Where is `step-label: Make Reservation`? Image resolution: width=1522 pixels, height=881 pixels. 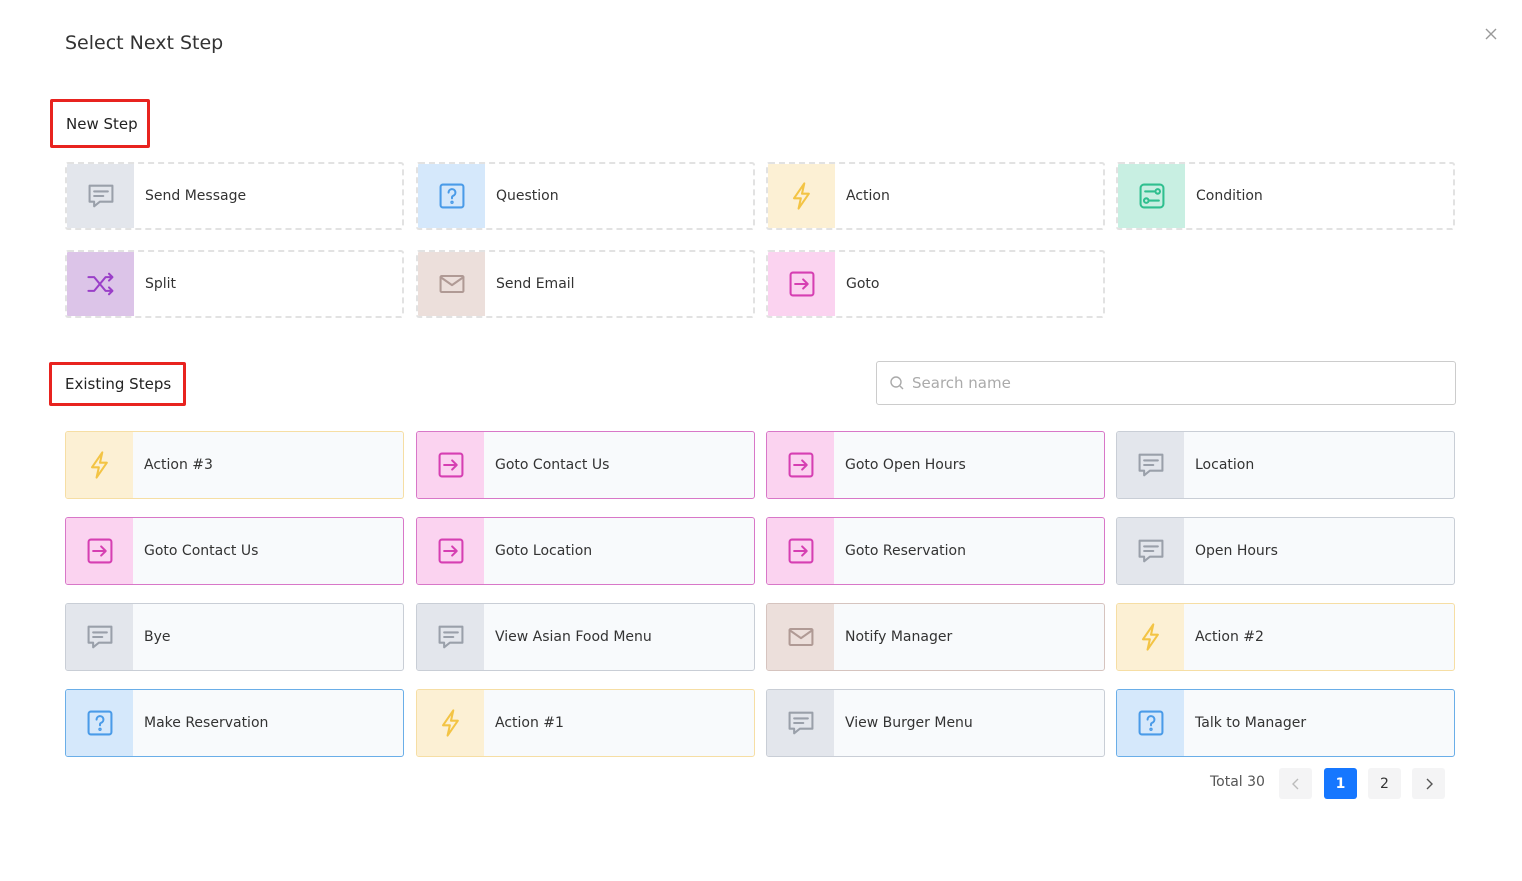 step-label: Make Reservation is located at coordinates (206, 723).